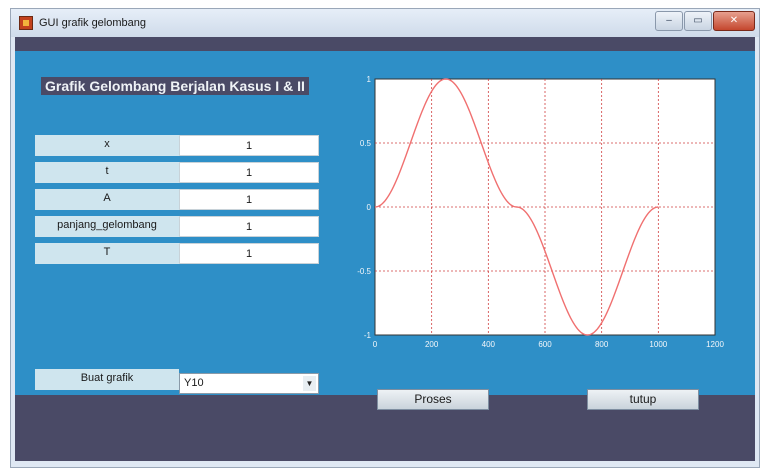 This screenshot has width=763, height=470. Describe the element at coordinates (249, 383) in the screenshot. I see `plot-select: Y10 ▼` at that location.